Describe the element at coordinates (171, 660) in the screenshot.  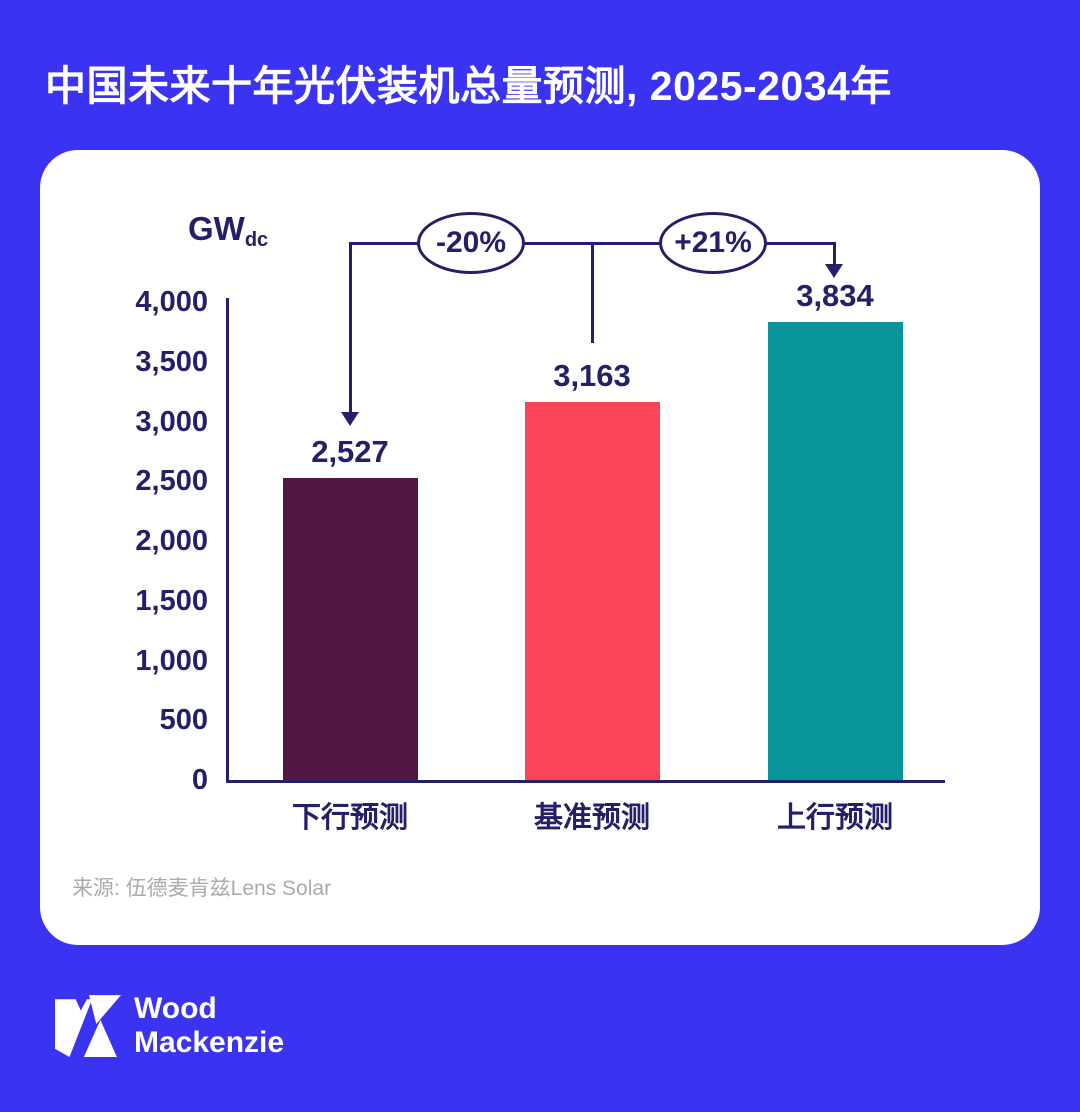
I see `y-tick-label: 1,000` at that location.